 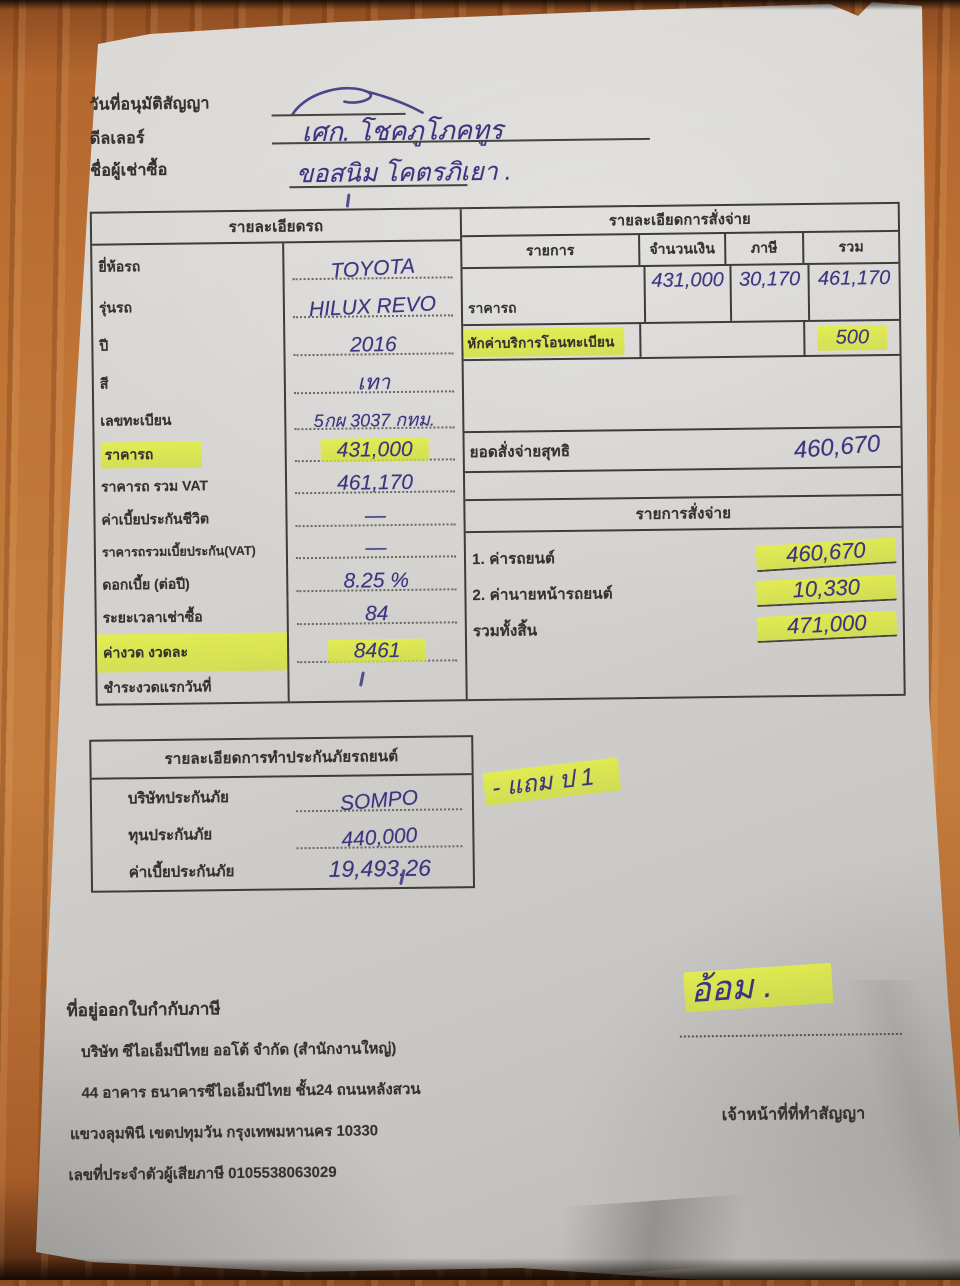 I want to click on column-amount: จำนวนเงิน, so click(x=681, y=249).